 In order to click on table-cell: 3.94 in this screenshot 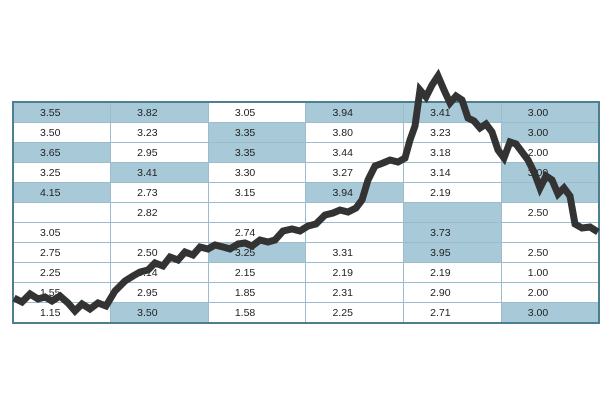, I will do `click(355, 192)`.